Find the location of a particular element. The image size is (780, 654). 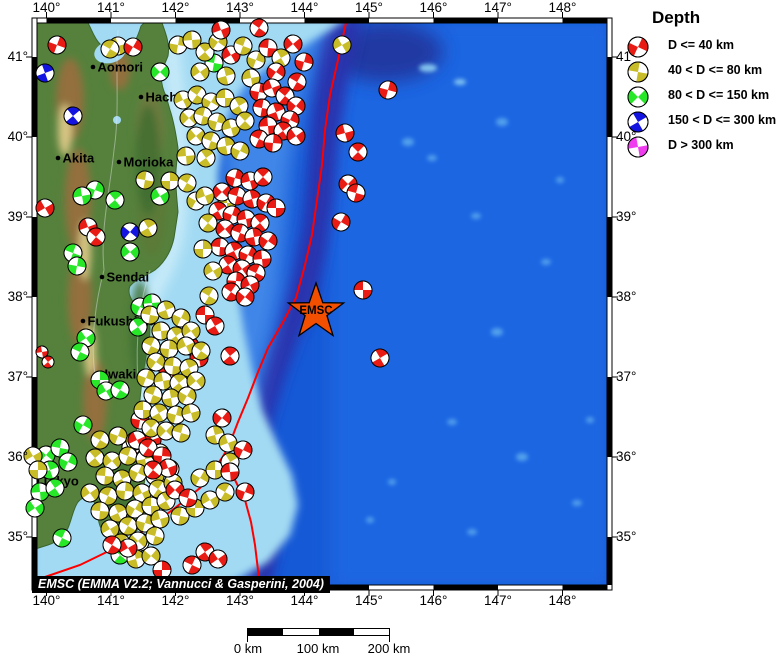

lon-label-bottom: 147° is located at coordinates (498, 600).